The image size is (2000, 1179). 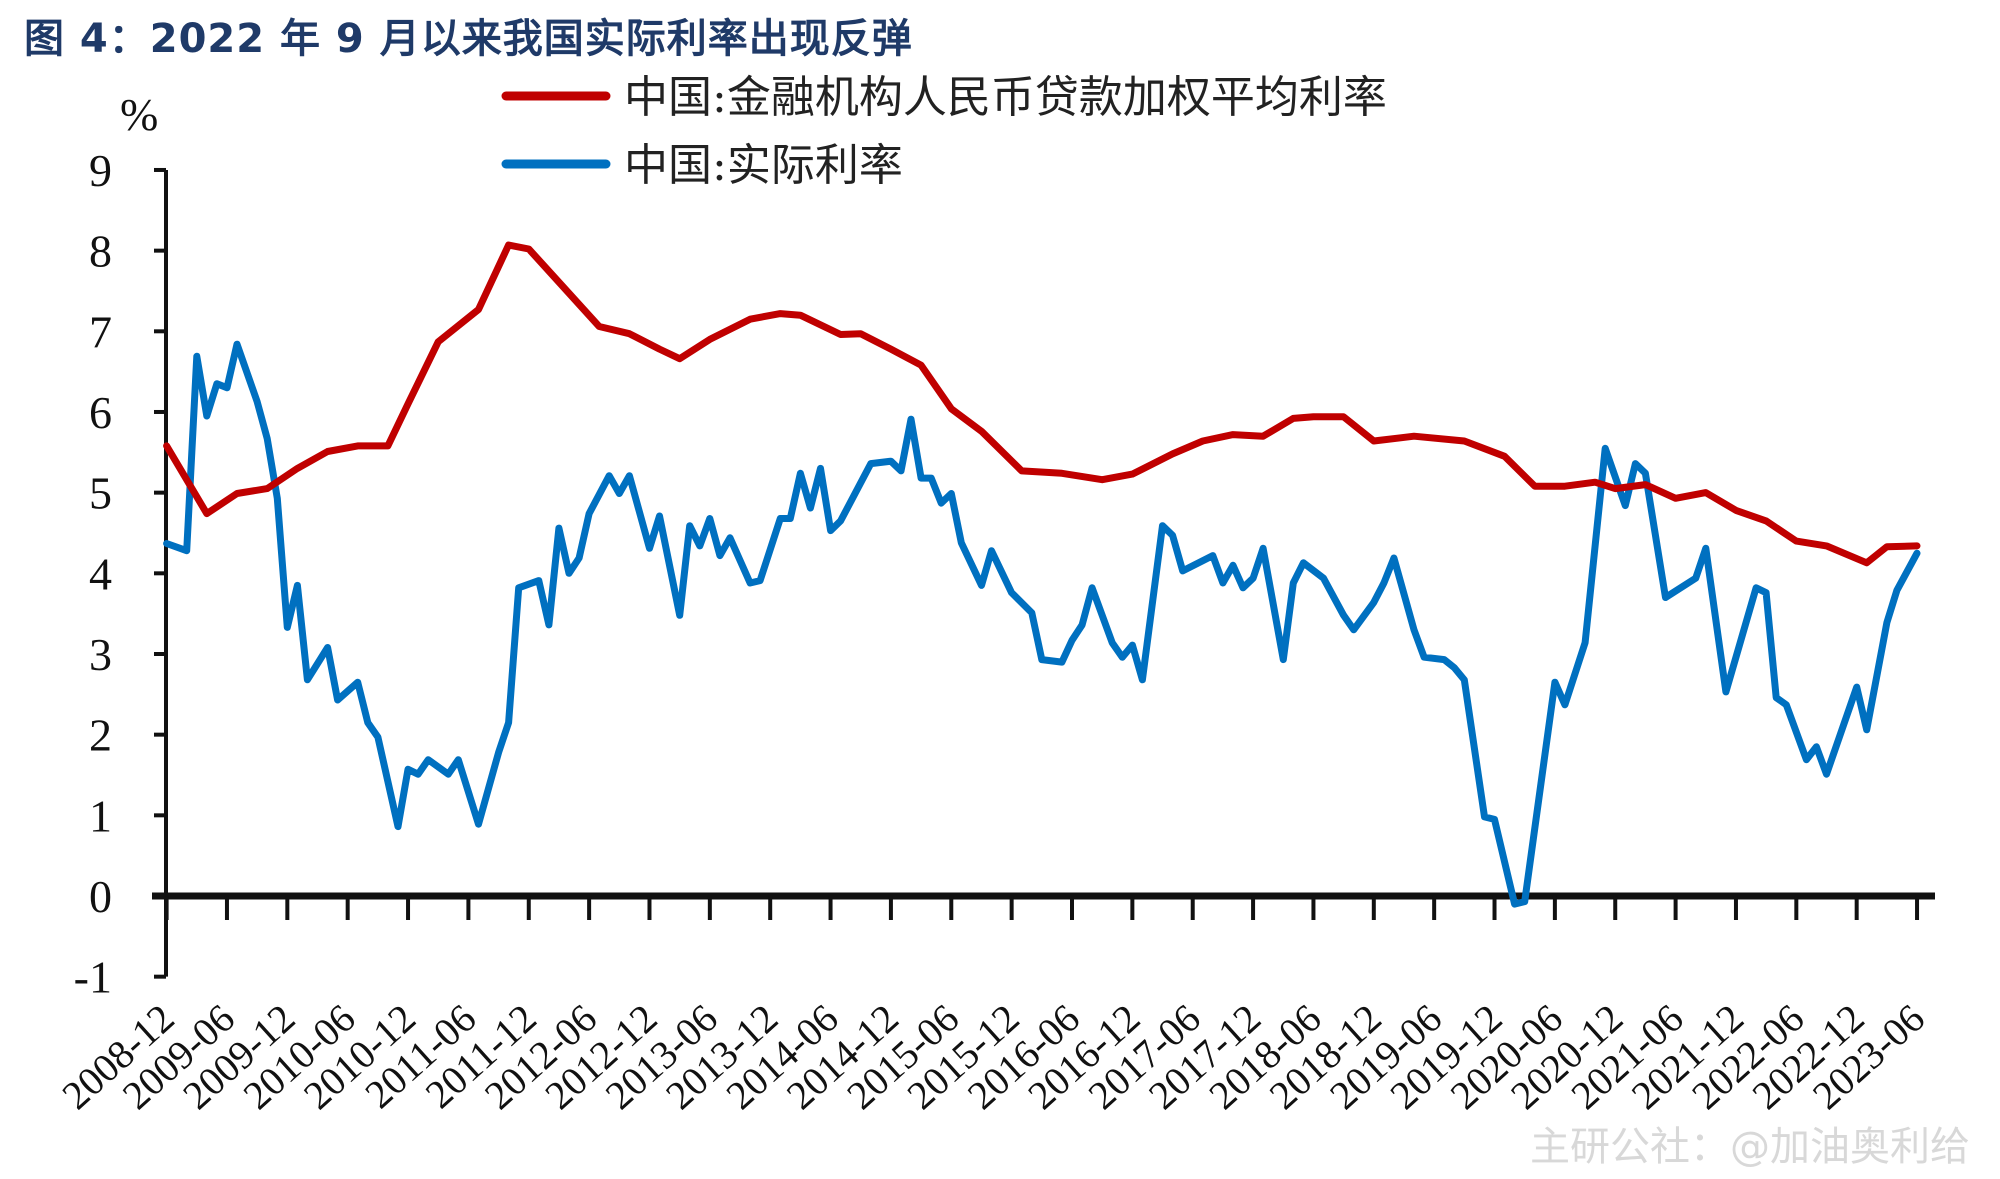 What do you see at coordinates (763, 165) in the screenshot?
I see `legend-label-real-rate: 中国:实际利率` at bounding box center [763, 165].